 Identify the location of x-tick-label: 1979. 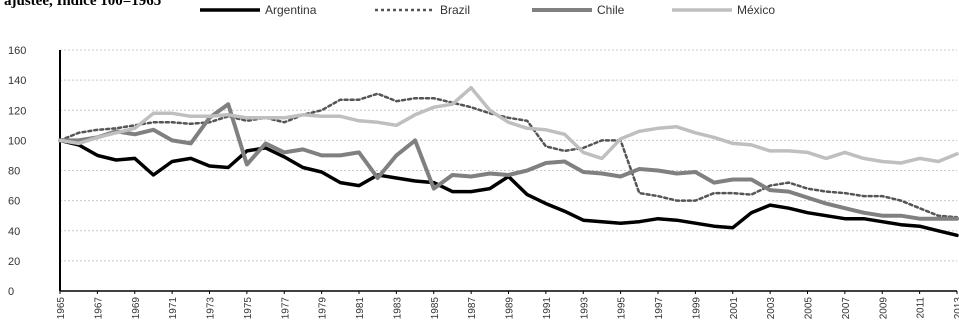
(323, 308).